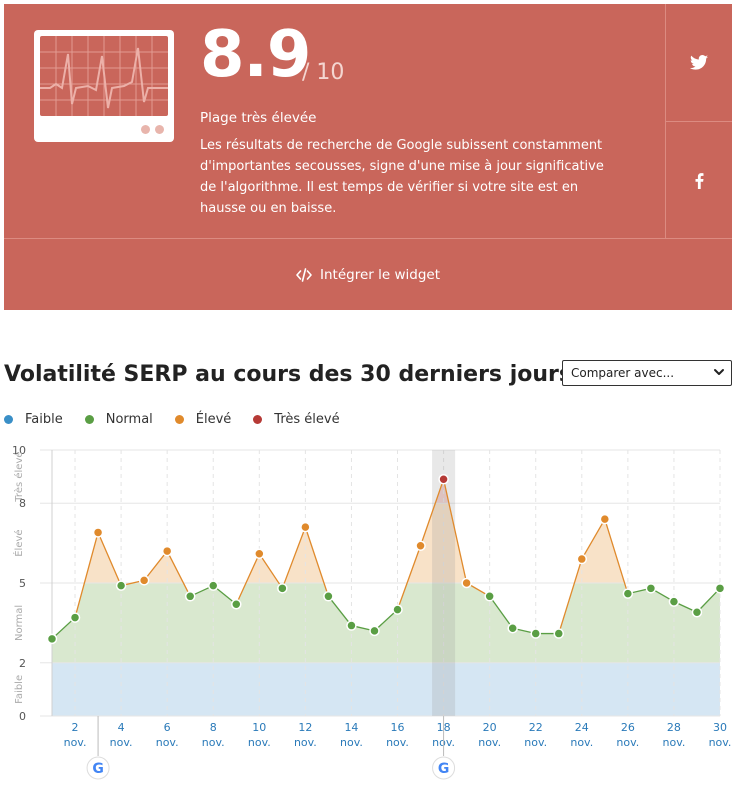  Describe the element at coordinates (22, 503) in the screenshot. I see `y-tick-label: 8` at that location.